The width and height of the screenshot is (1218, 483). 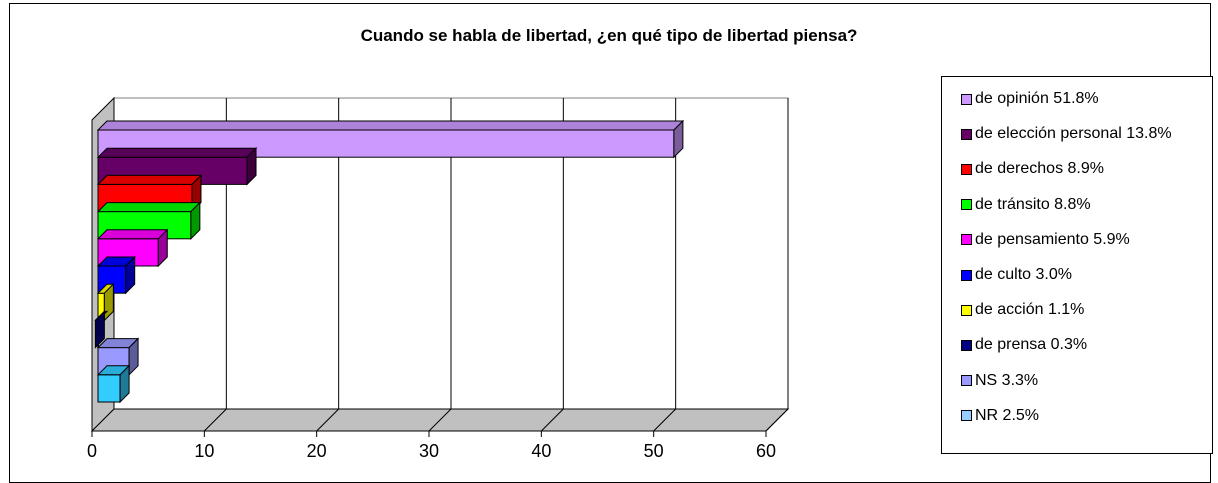 I want to click on legend-item: NS 3.3%, so click(x=999, y=381).